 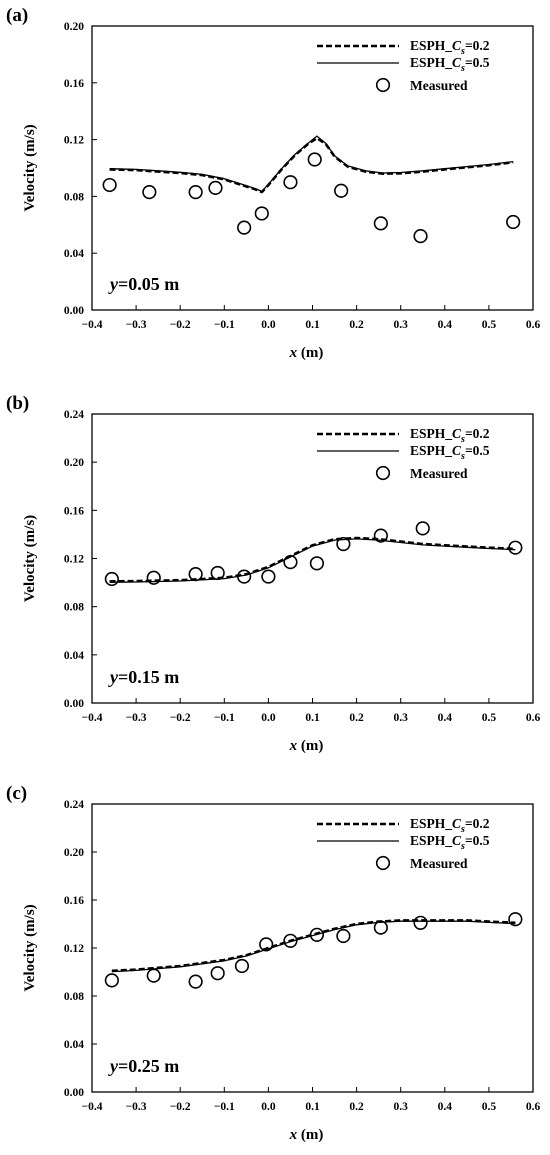 I want to click on depth-annotation: y=0.25 m, so click(x=143, y=1066).